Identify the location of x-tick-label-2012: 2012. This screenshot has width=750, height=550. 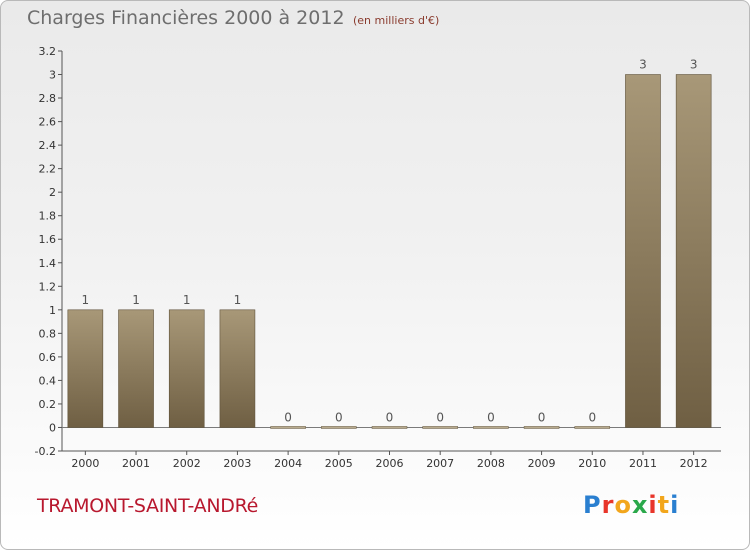
(694, 463).